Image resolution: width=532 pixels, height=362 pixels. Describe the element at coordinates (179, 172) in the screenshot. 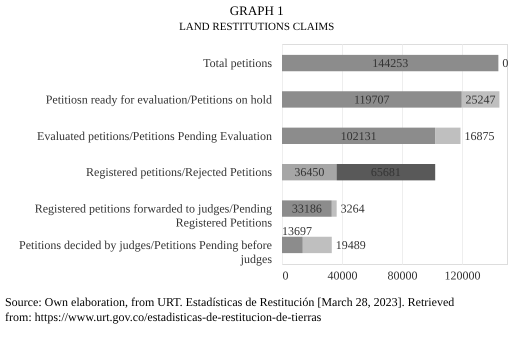

I see `y-tick-label: Registered petitions/Rejected Petitions` at that location.